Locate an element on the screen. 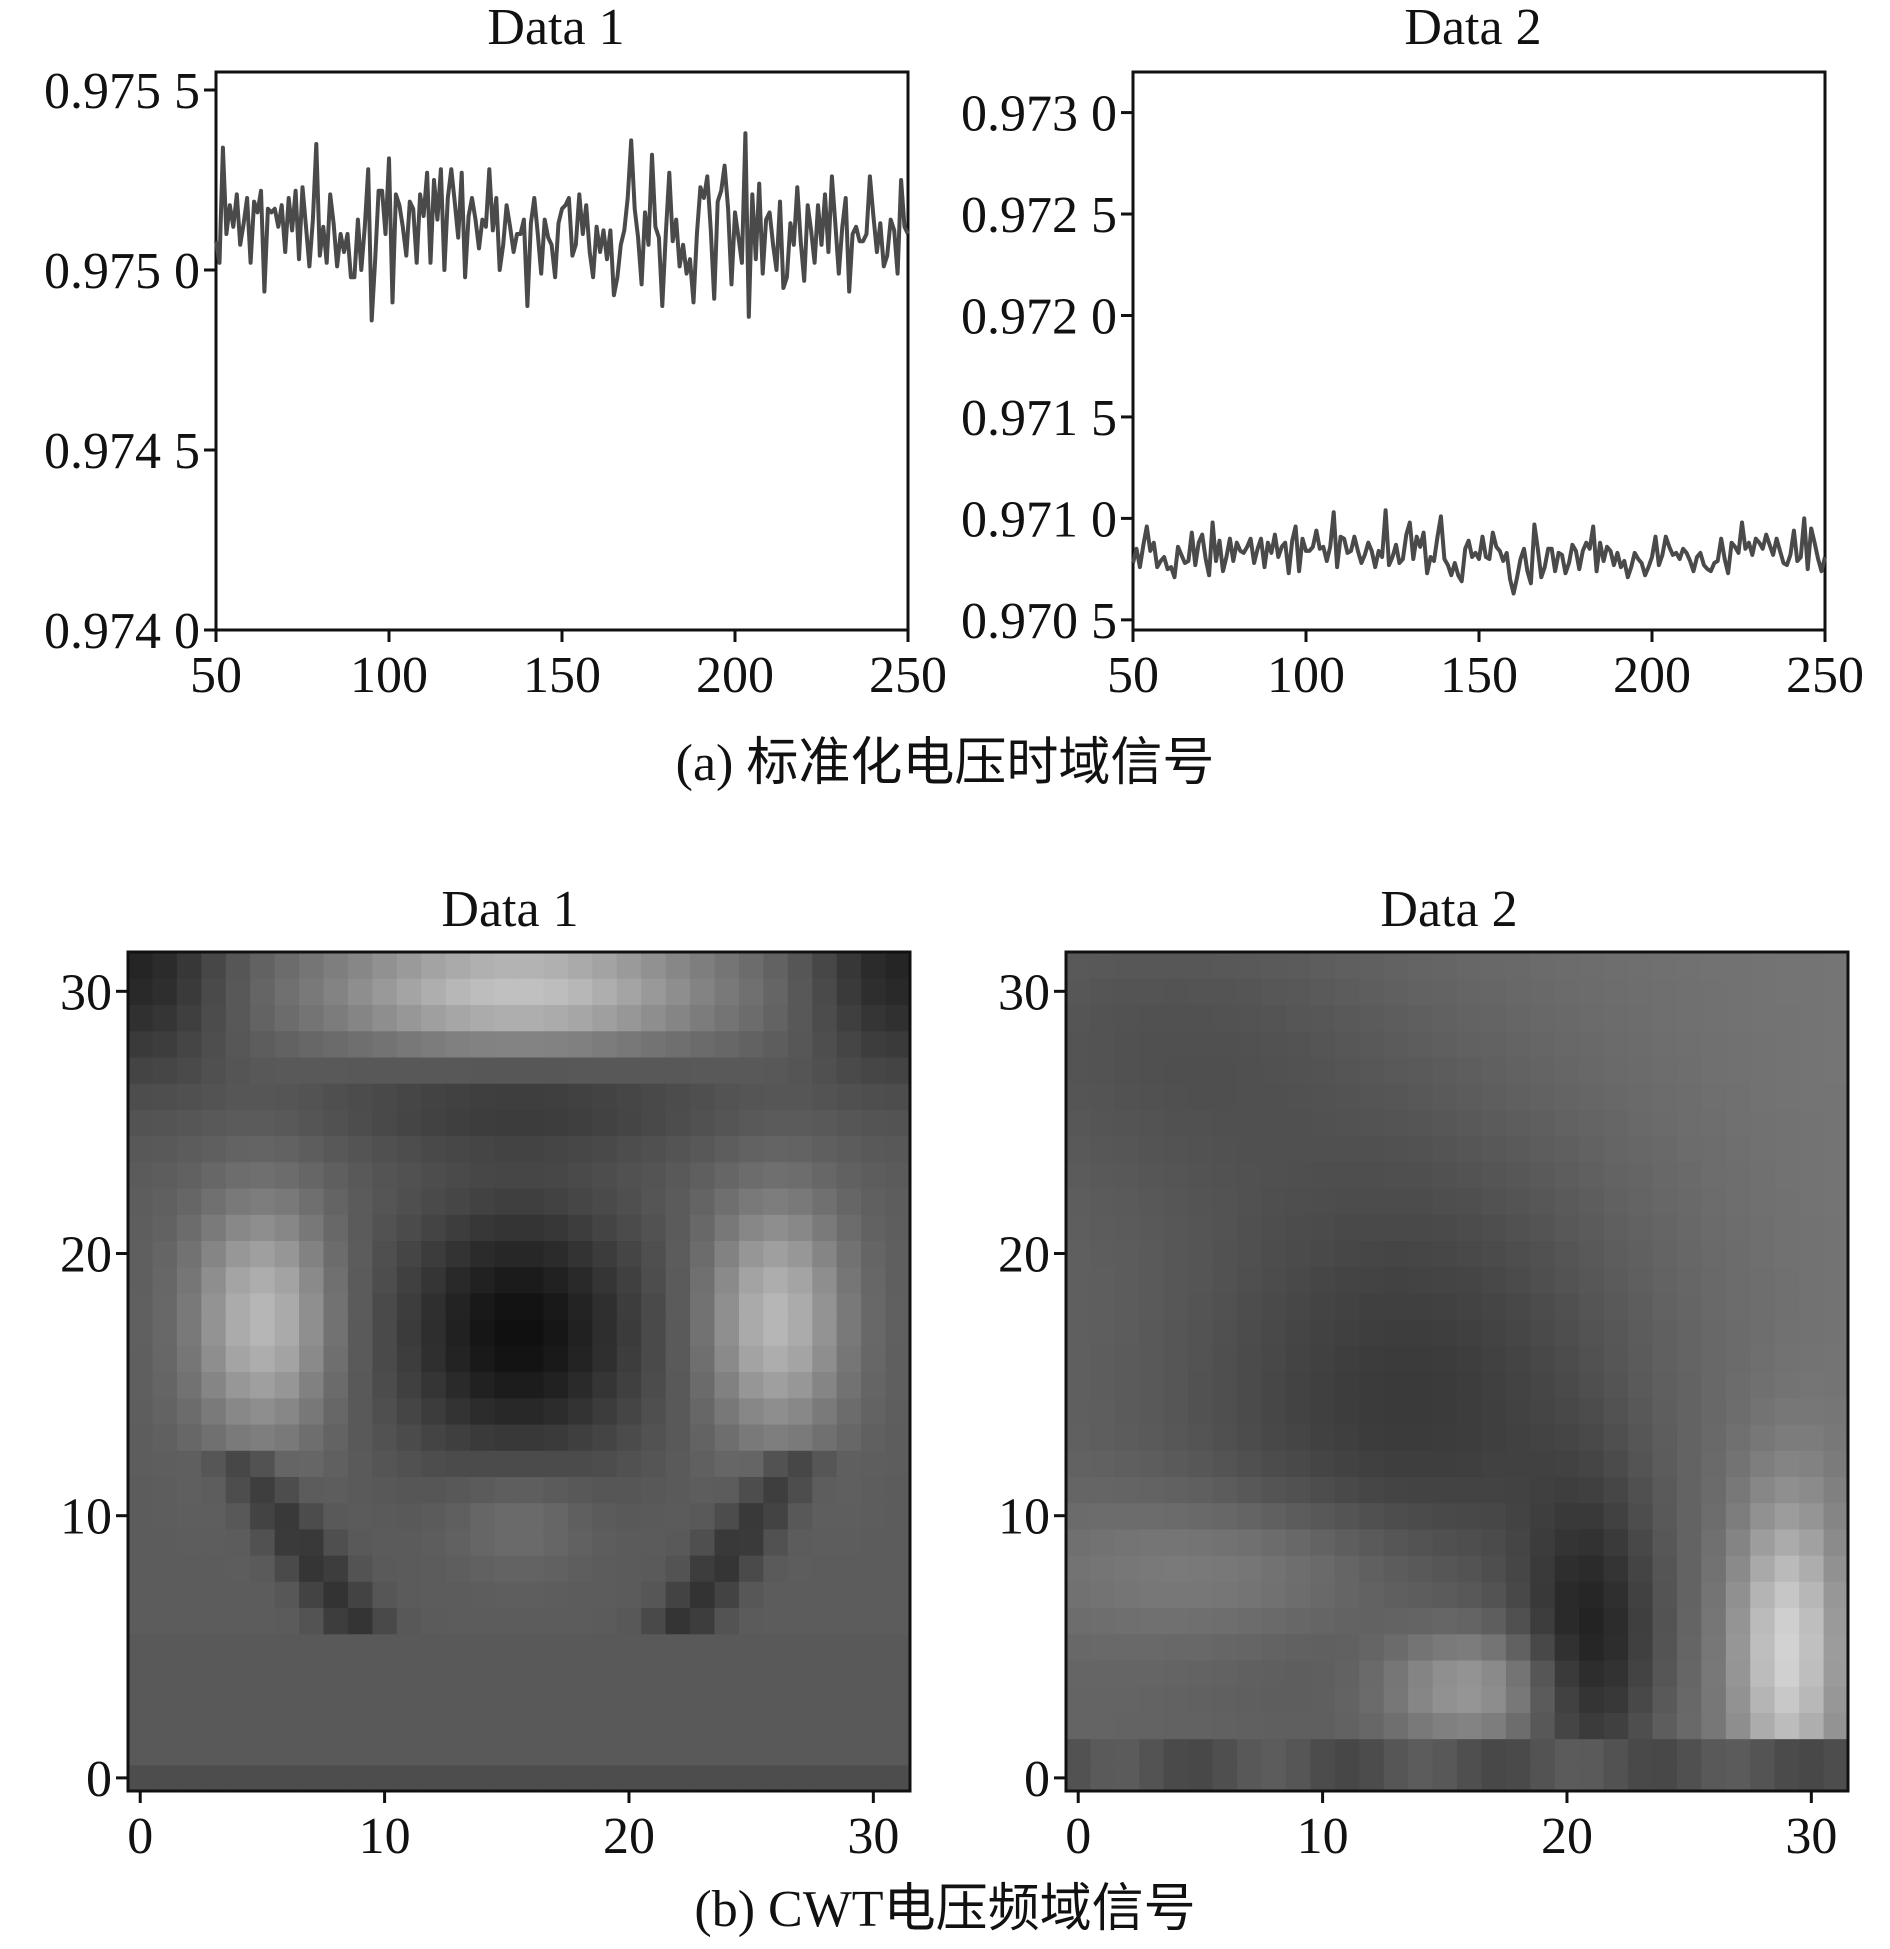 The width and height of the screenshot is (1890, 1949). chart-a-data2-series is located at coordinates (1479, 552).